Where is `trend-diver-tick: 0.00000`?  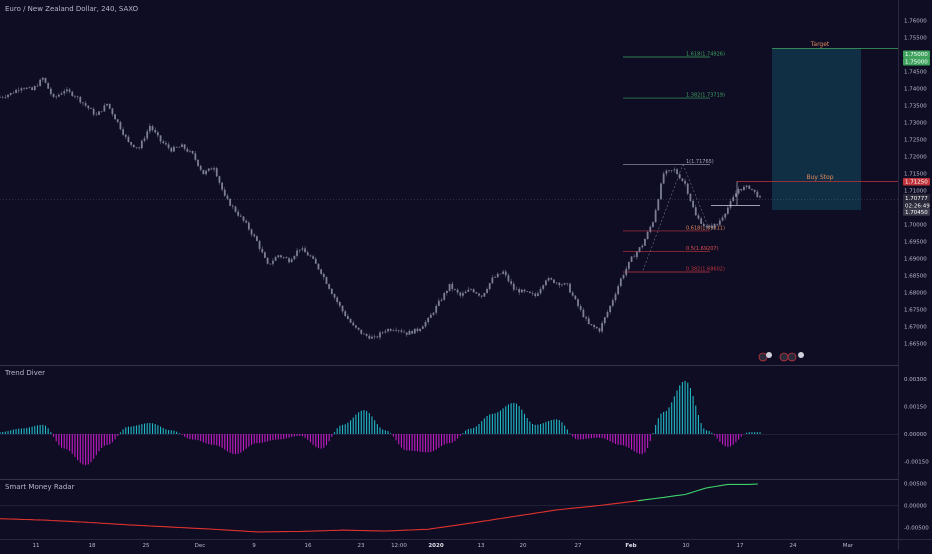 trend-diver-tick: 0.00000 is located at coordinates (915, 435).